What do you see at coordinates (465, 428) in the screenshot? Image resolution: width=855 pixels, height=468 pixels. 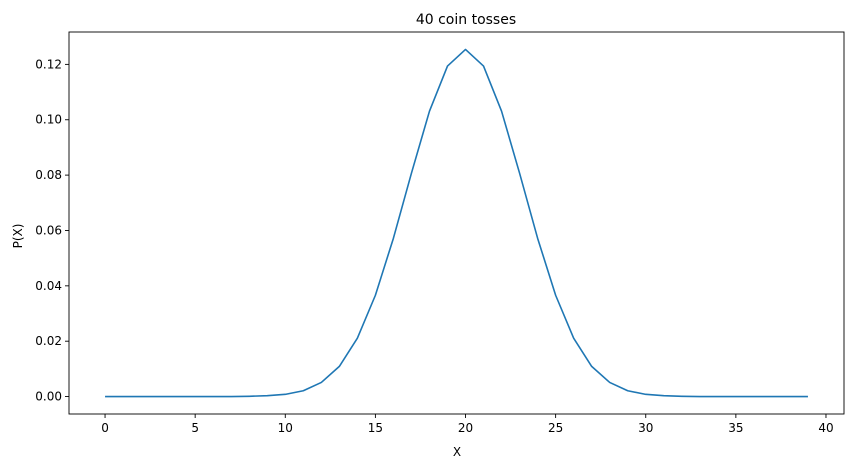 I see `x-tick-label: 20` at bounding box center [465, 428].